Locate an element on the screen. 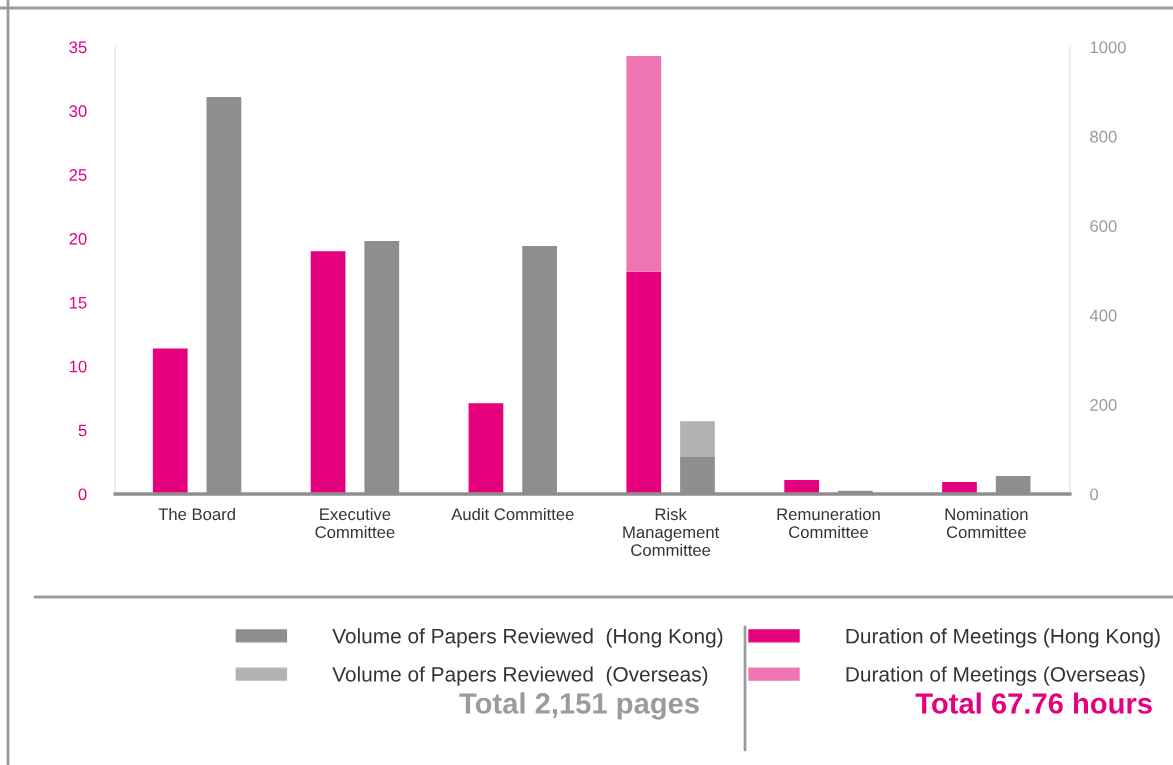  y-tick-label: 25 is located at coordinates (78, 175).